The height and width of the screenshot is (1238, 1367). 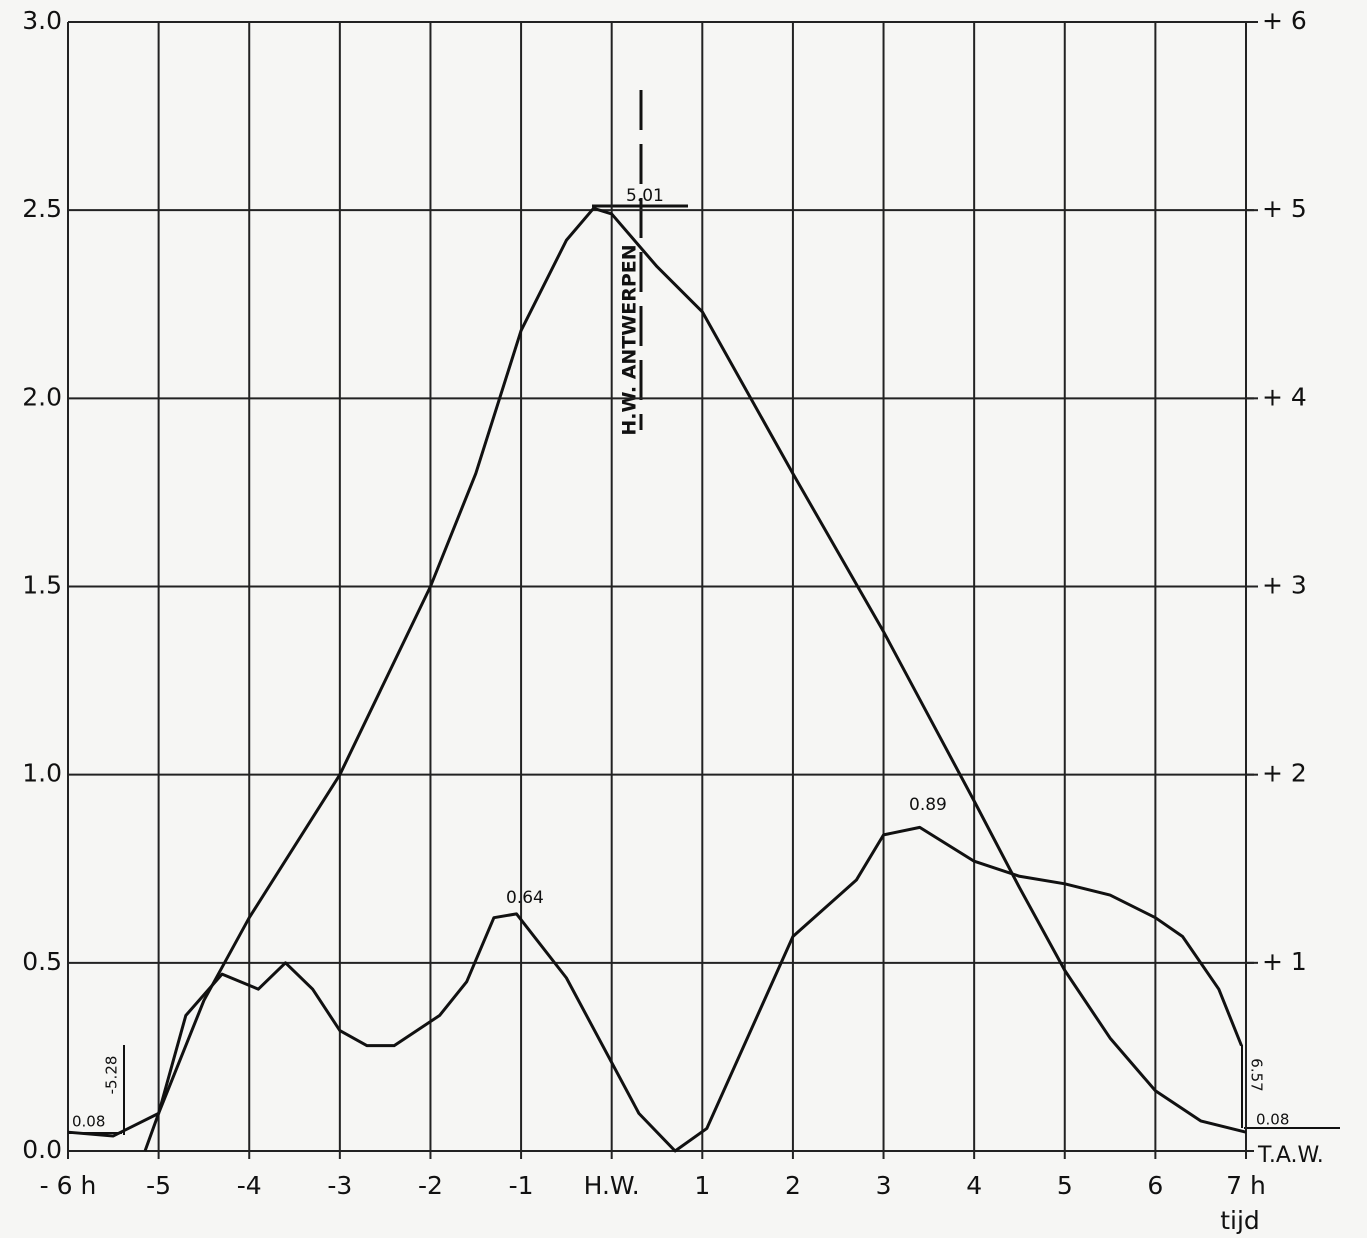 I want to click on x-tick-label: H.W., so click(x=612, y=1185).